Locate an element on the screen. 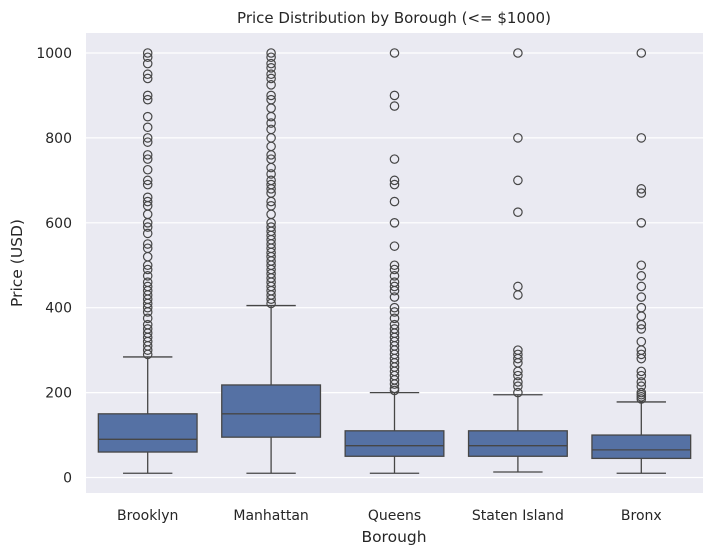 Image resolution: width=715 pixels, height=556 pixels. x-axis-label: Borough is located at coordinates (393, 537).